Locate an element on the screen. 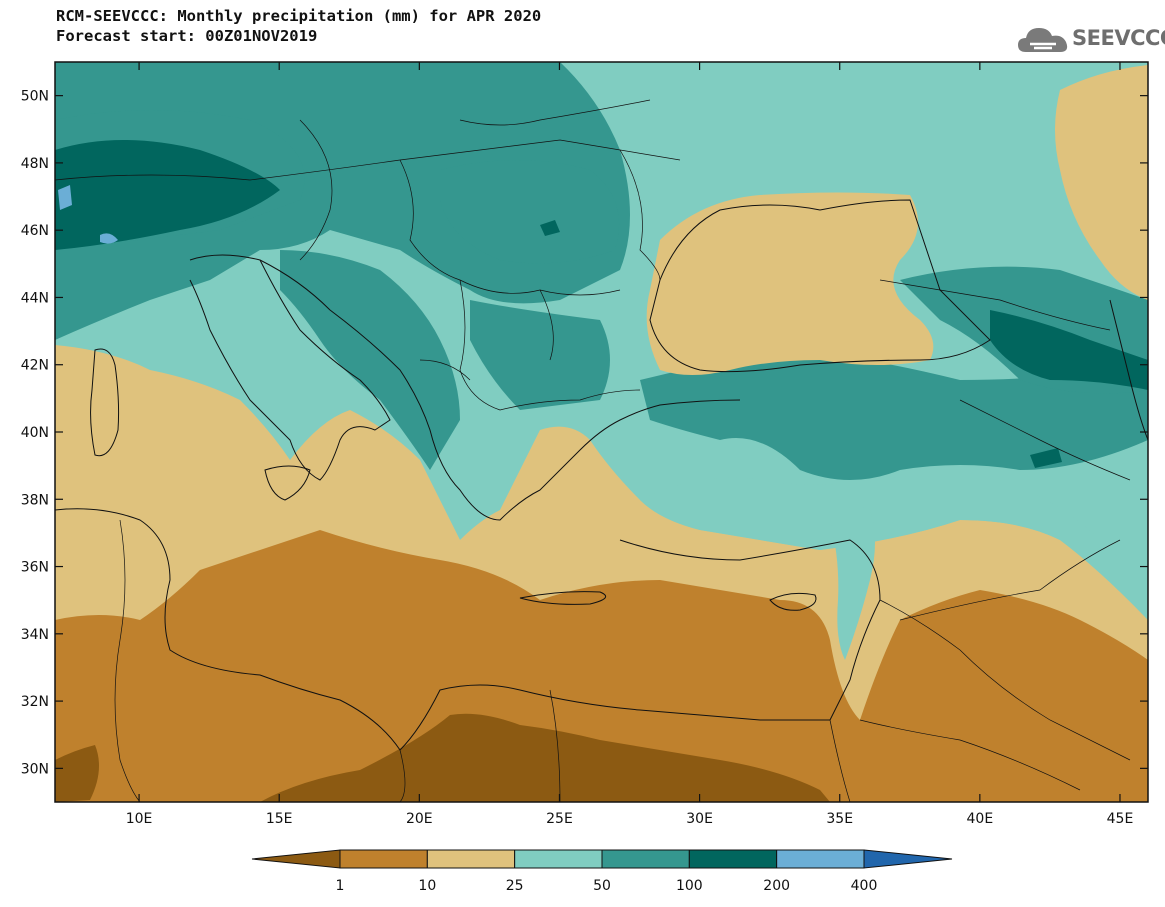  cloud-icon is located at coordinates (1043, 40).